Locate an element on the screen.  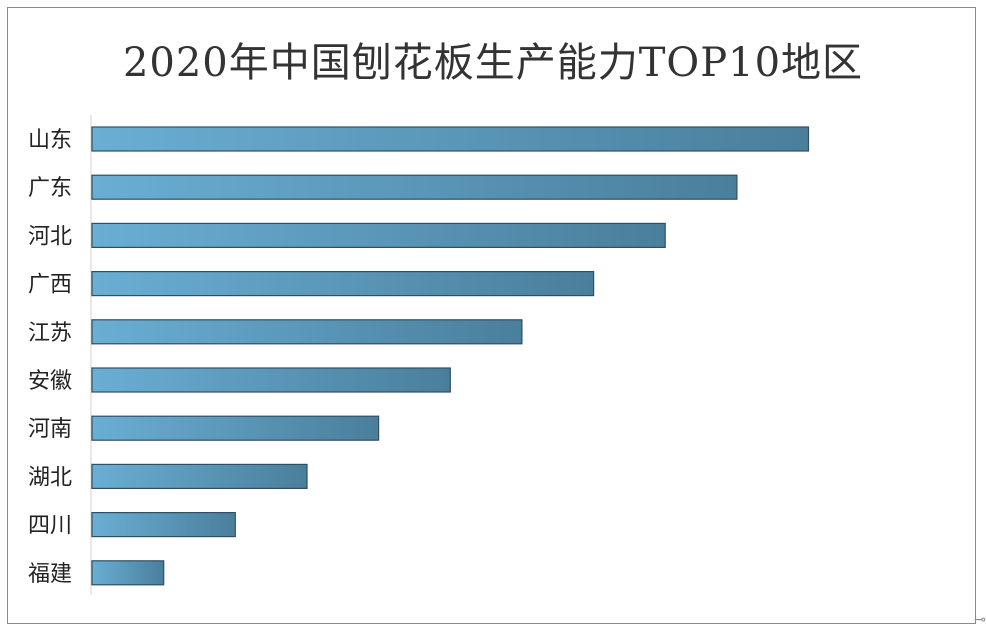
category-label: 河南 is located at coordinates (50, 429).